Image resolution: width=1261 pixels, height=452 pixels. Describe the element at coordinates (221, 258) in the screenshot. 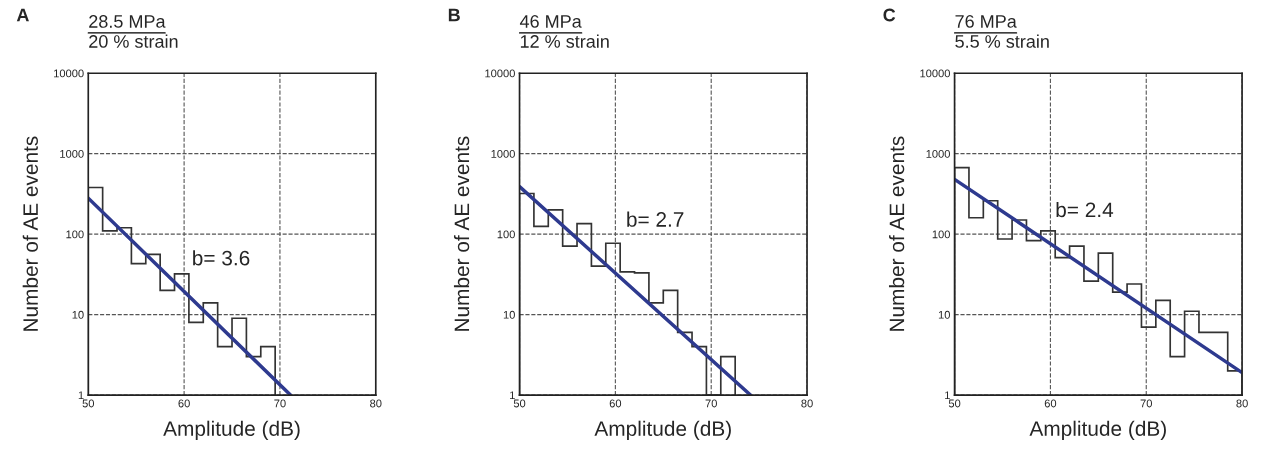

I see `annotation: b= 3.6` at that location.